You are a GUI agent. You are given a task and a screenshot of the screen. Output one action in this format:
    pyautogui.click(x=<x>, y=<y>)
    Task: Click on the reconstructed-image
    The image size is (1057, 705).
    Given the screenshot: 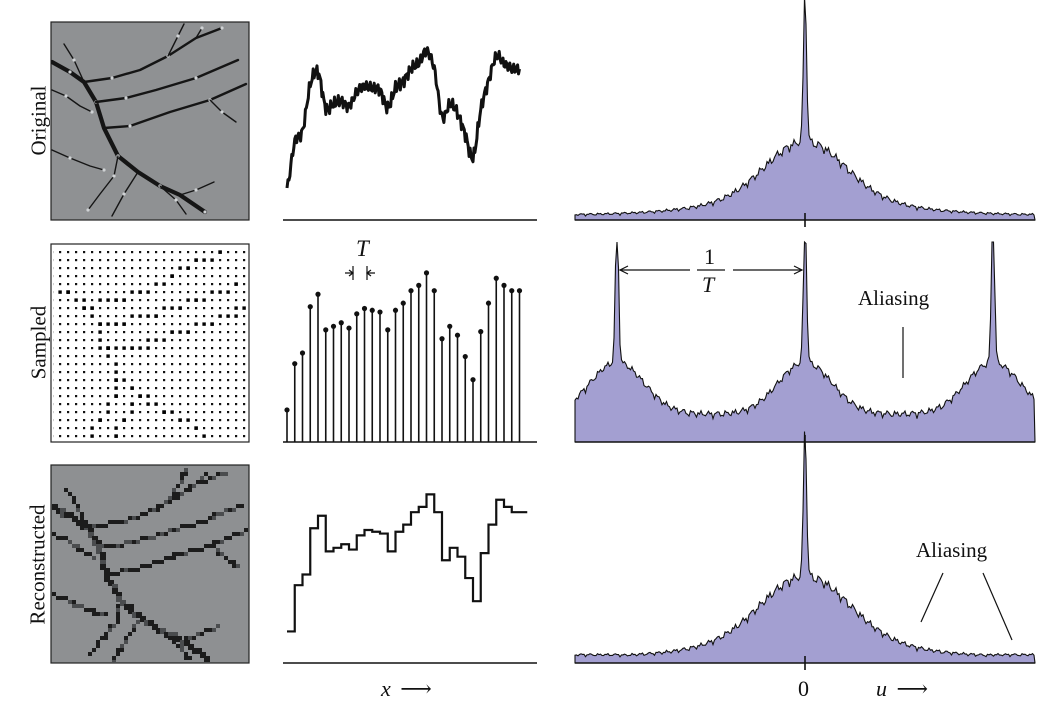 What is the action you would take?
    pyautogui.click(x=150, y=564)
    